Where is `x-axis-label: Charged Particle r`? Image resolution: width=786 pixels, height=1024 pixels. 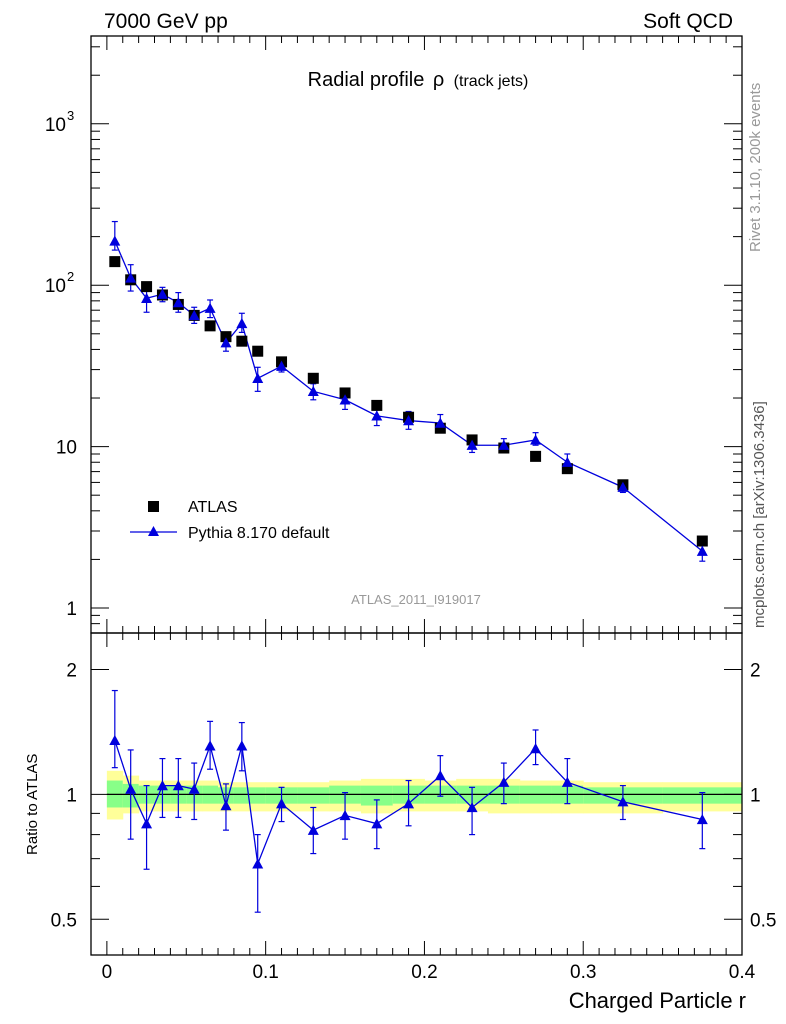
x-axis-label: Charged Particle r is located at coordinates (657, 1000).